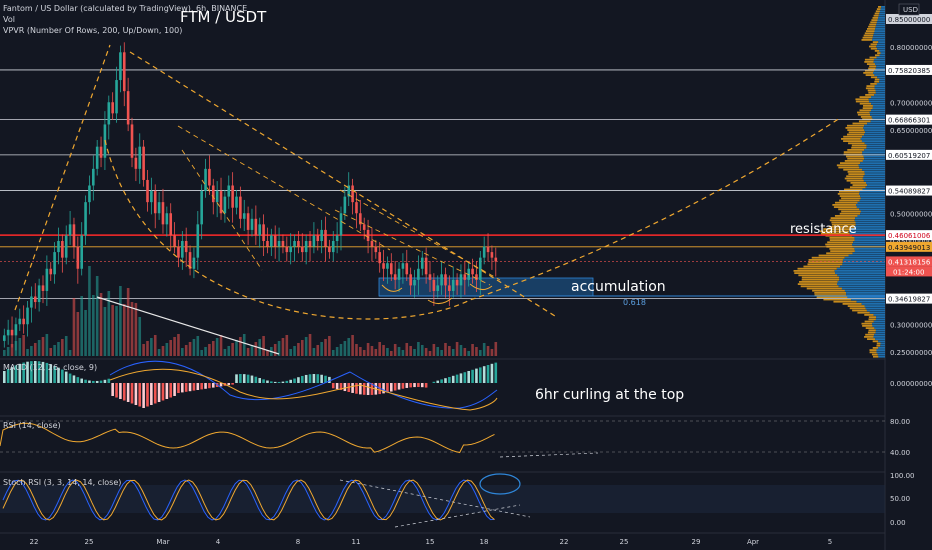 This screenshot has height=550, width=932. Describe the element at coordinates (89, 542) in the screenshot. I see `date-tick: 25` at that location.